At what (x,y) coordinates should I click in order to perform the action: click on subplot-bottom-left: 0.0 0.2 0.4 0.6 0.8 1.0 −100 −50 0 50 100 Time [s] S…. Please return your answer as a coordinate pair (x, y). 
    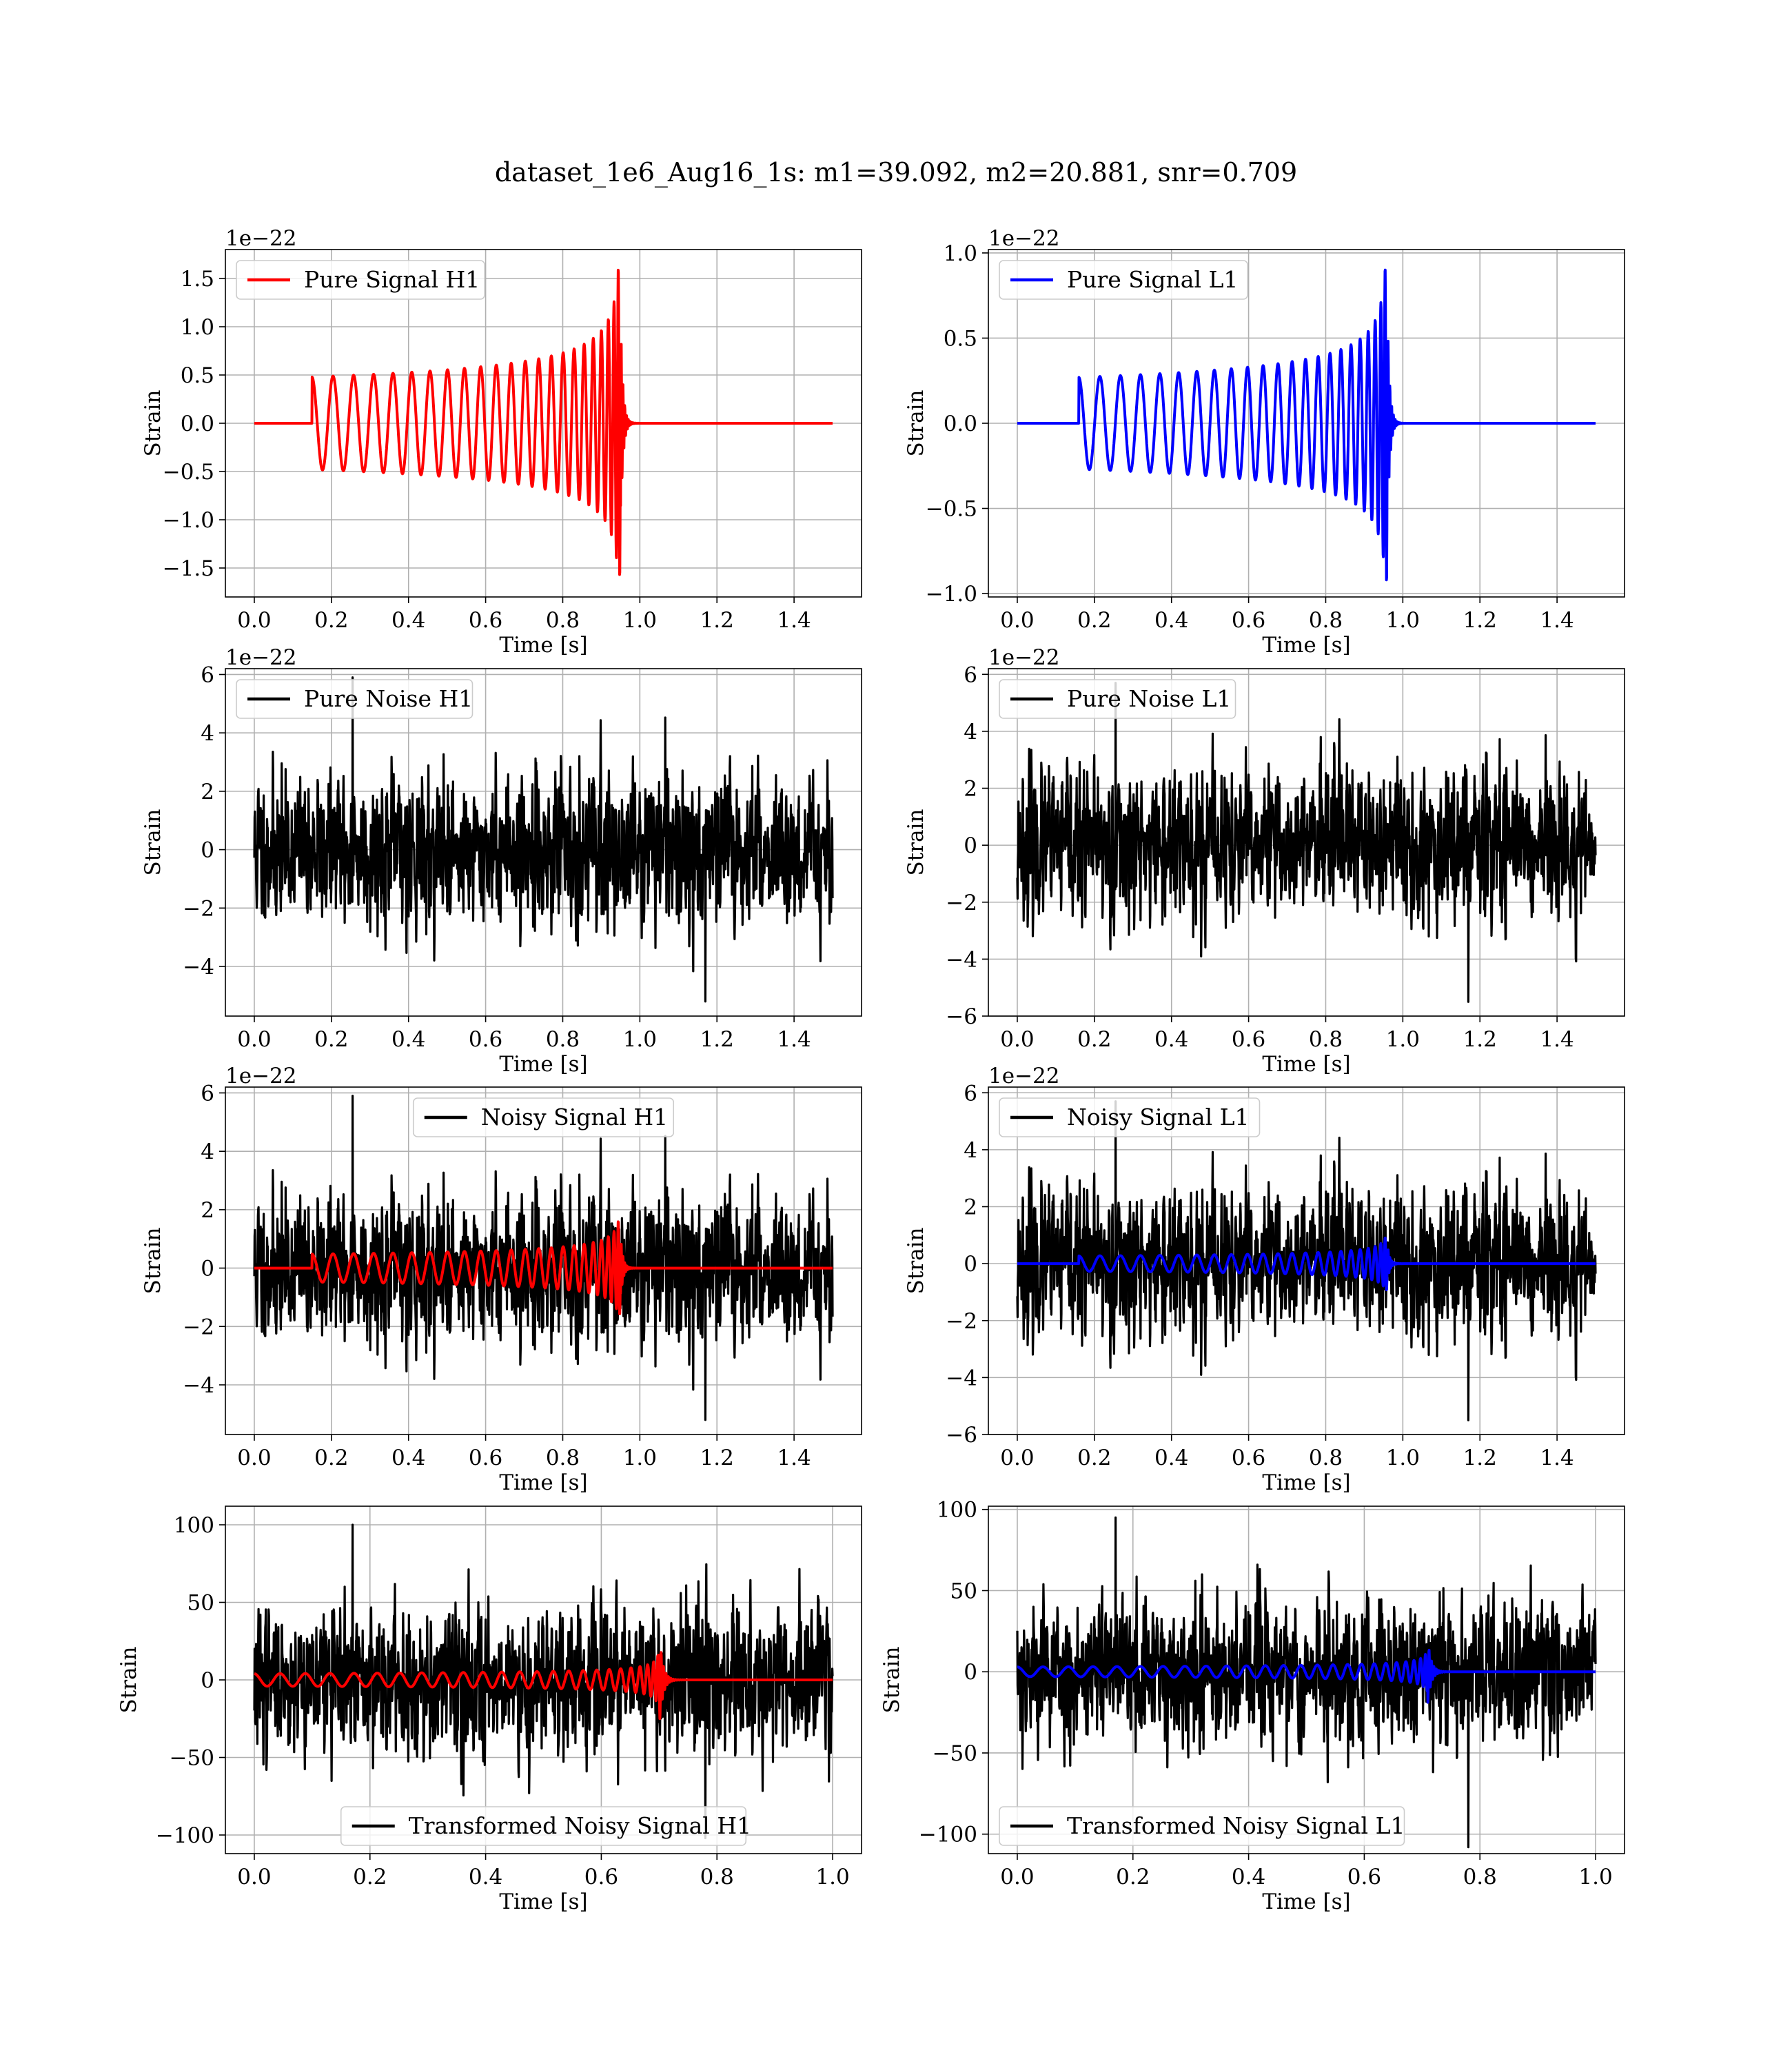
    Looking at the image, I should click on (489, 1710).